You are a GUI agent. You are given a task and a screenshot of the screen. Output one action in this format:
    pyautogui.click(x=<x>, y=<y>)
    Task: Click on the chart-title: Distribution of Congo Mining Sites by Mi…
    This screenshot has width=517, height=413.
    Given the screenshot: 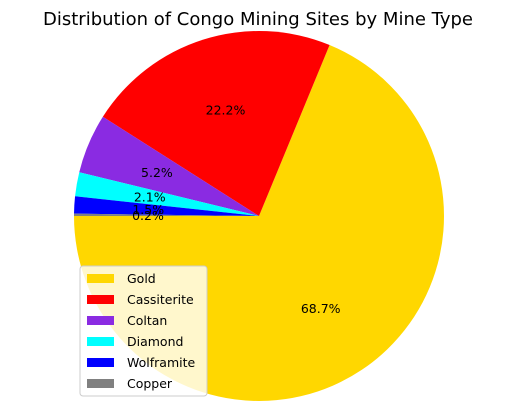 What is the action you would take?
    pyautogui.click(x=258, y=19)
    